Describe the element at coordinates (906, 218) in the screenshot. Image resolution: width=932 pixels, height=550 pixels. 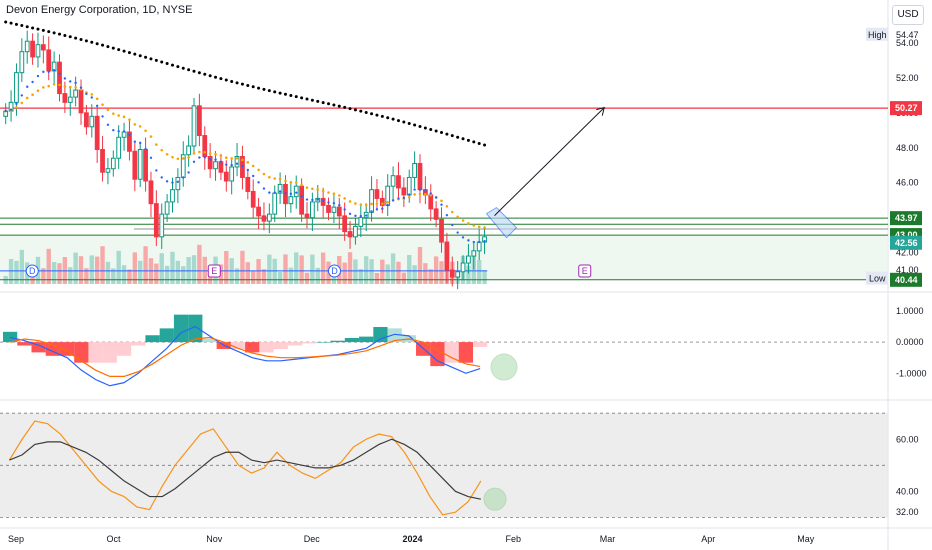
I see `price-badge` at that location.